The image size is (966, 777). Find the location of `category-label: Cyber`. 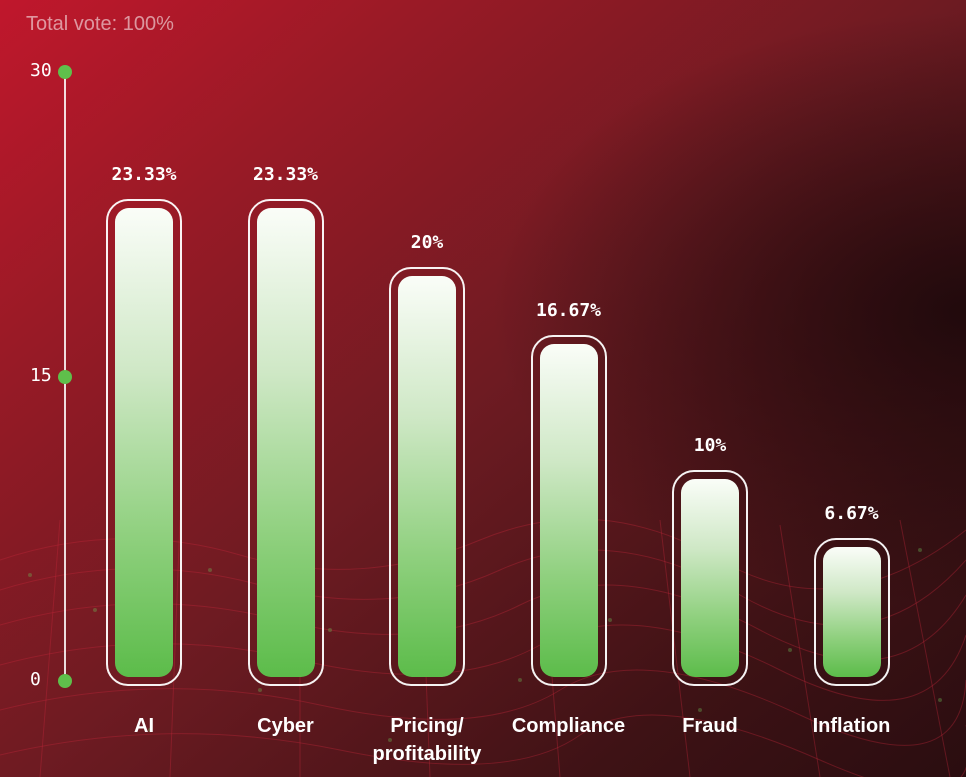

category-label: Cyber is located at coordinates (285, 726).